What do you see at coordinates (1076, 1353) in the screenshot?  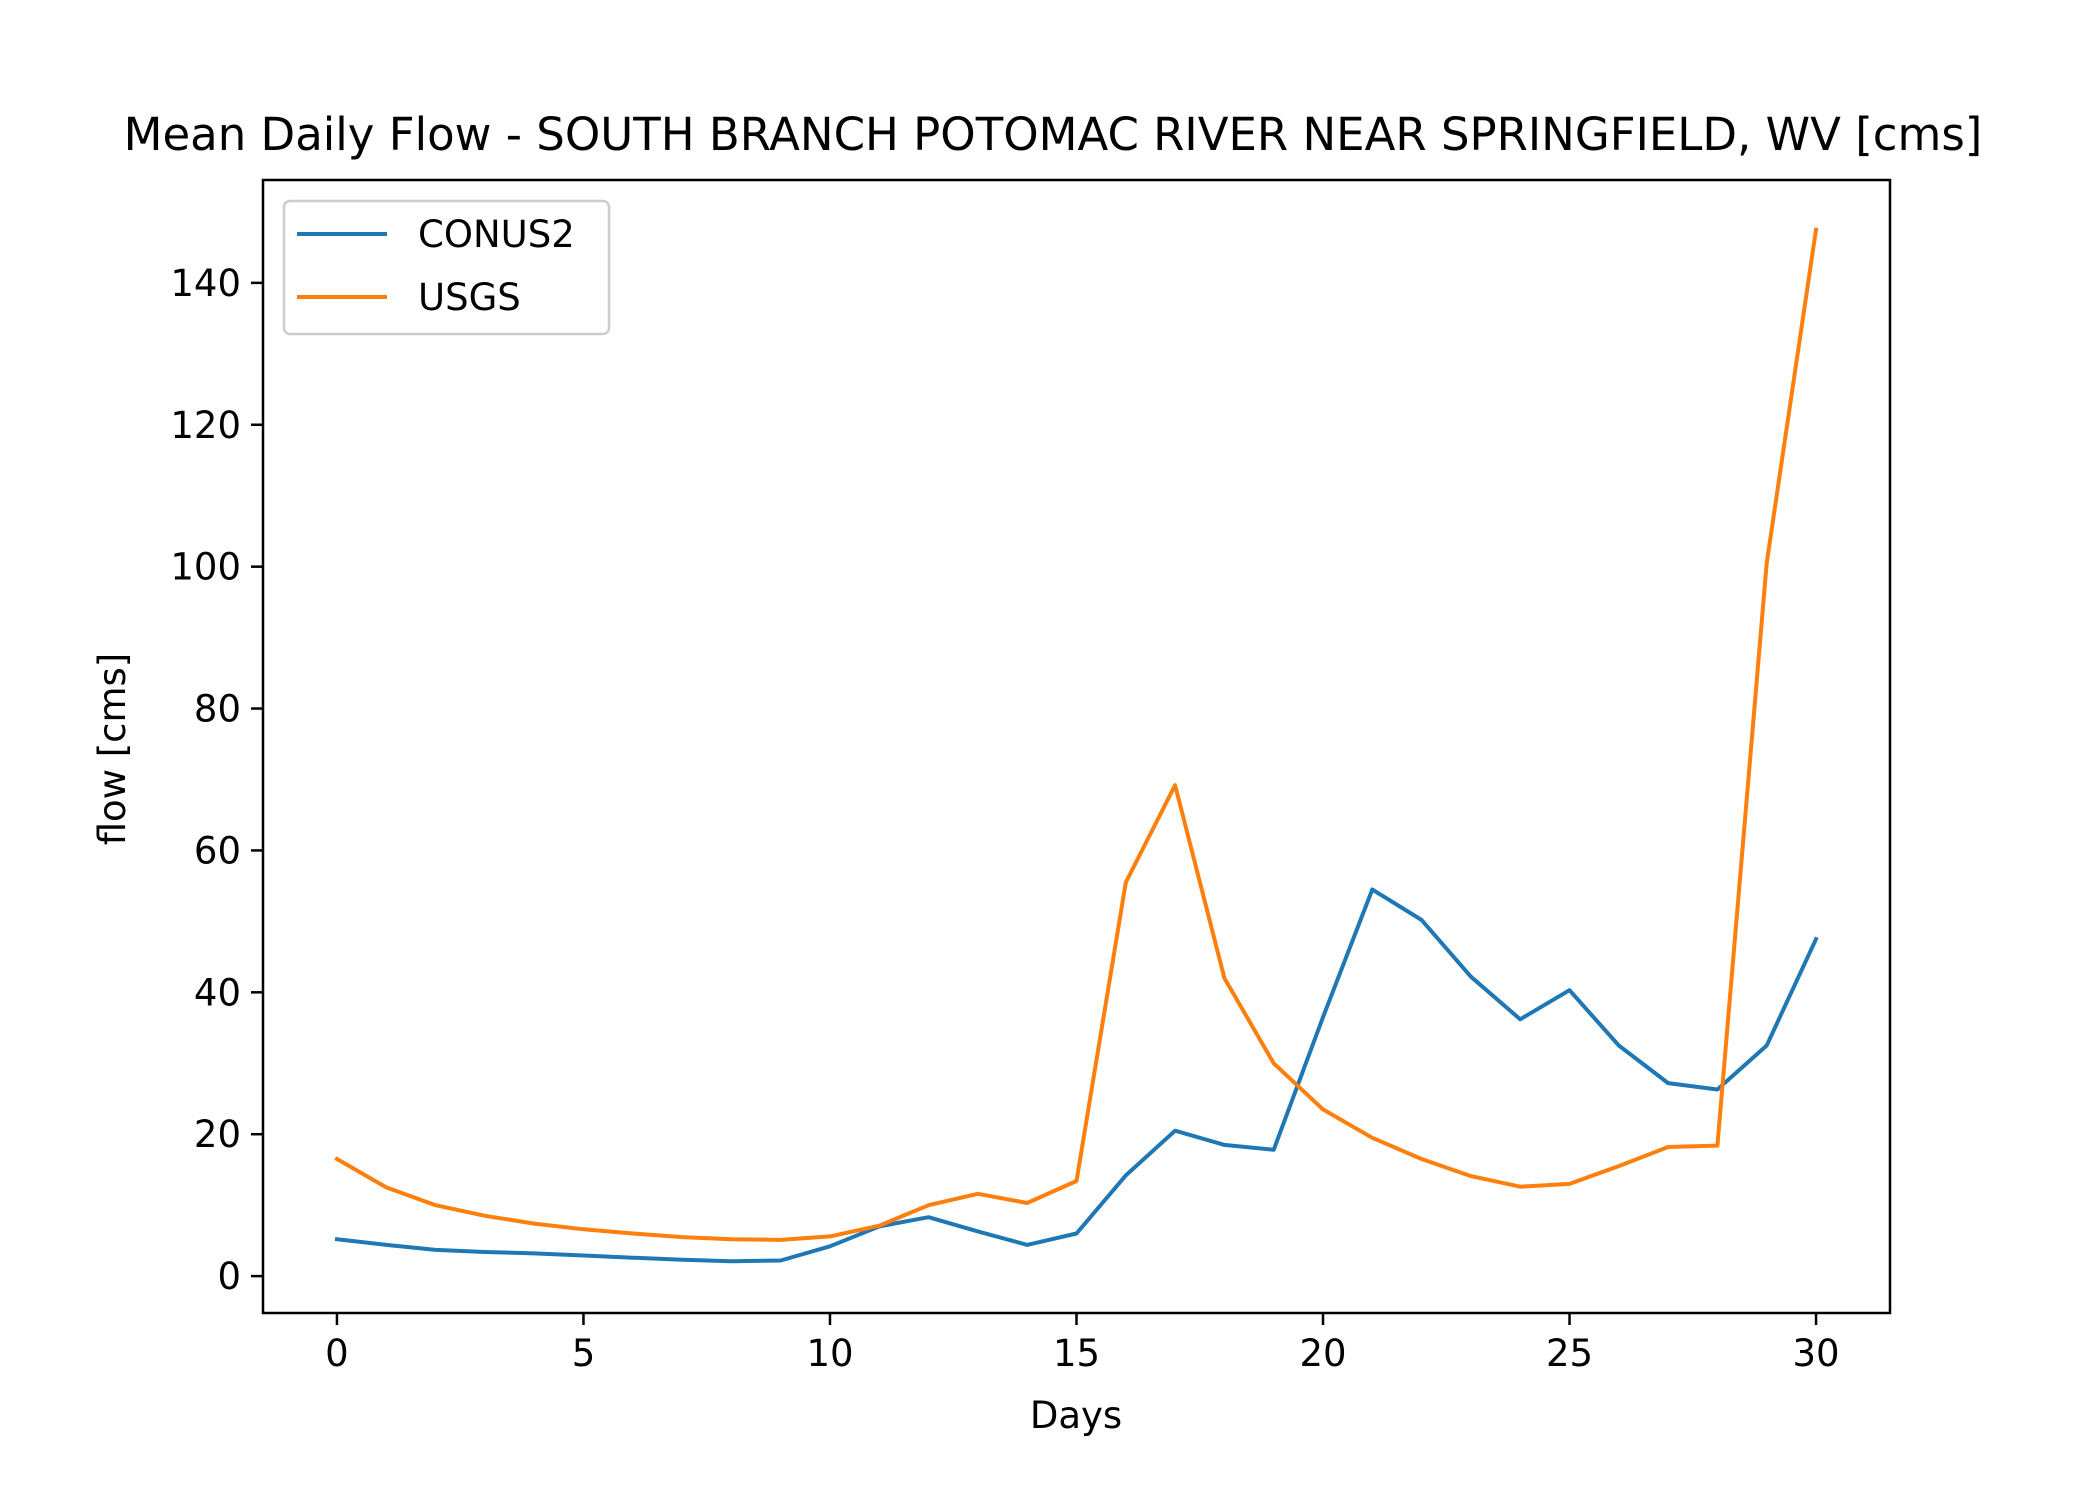 I see `x-tick-label: 15` at bounding box center [1076, 1353].